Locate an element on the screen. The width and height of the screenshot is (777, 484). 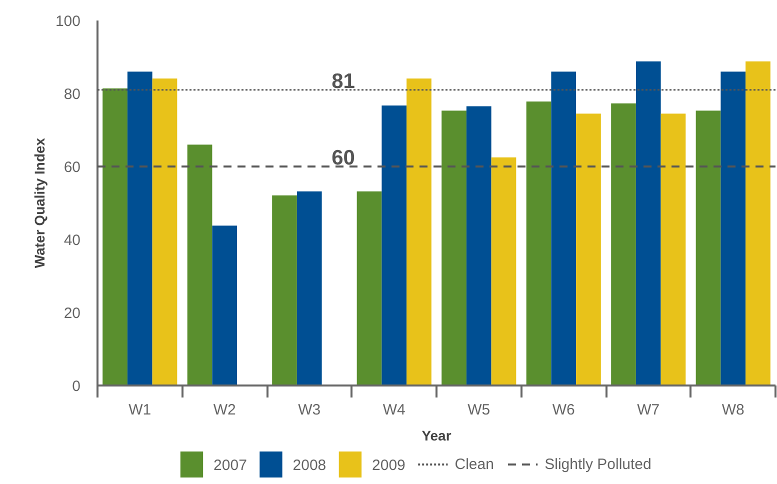
annotation: 81 is located at coordinates (344, 81).